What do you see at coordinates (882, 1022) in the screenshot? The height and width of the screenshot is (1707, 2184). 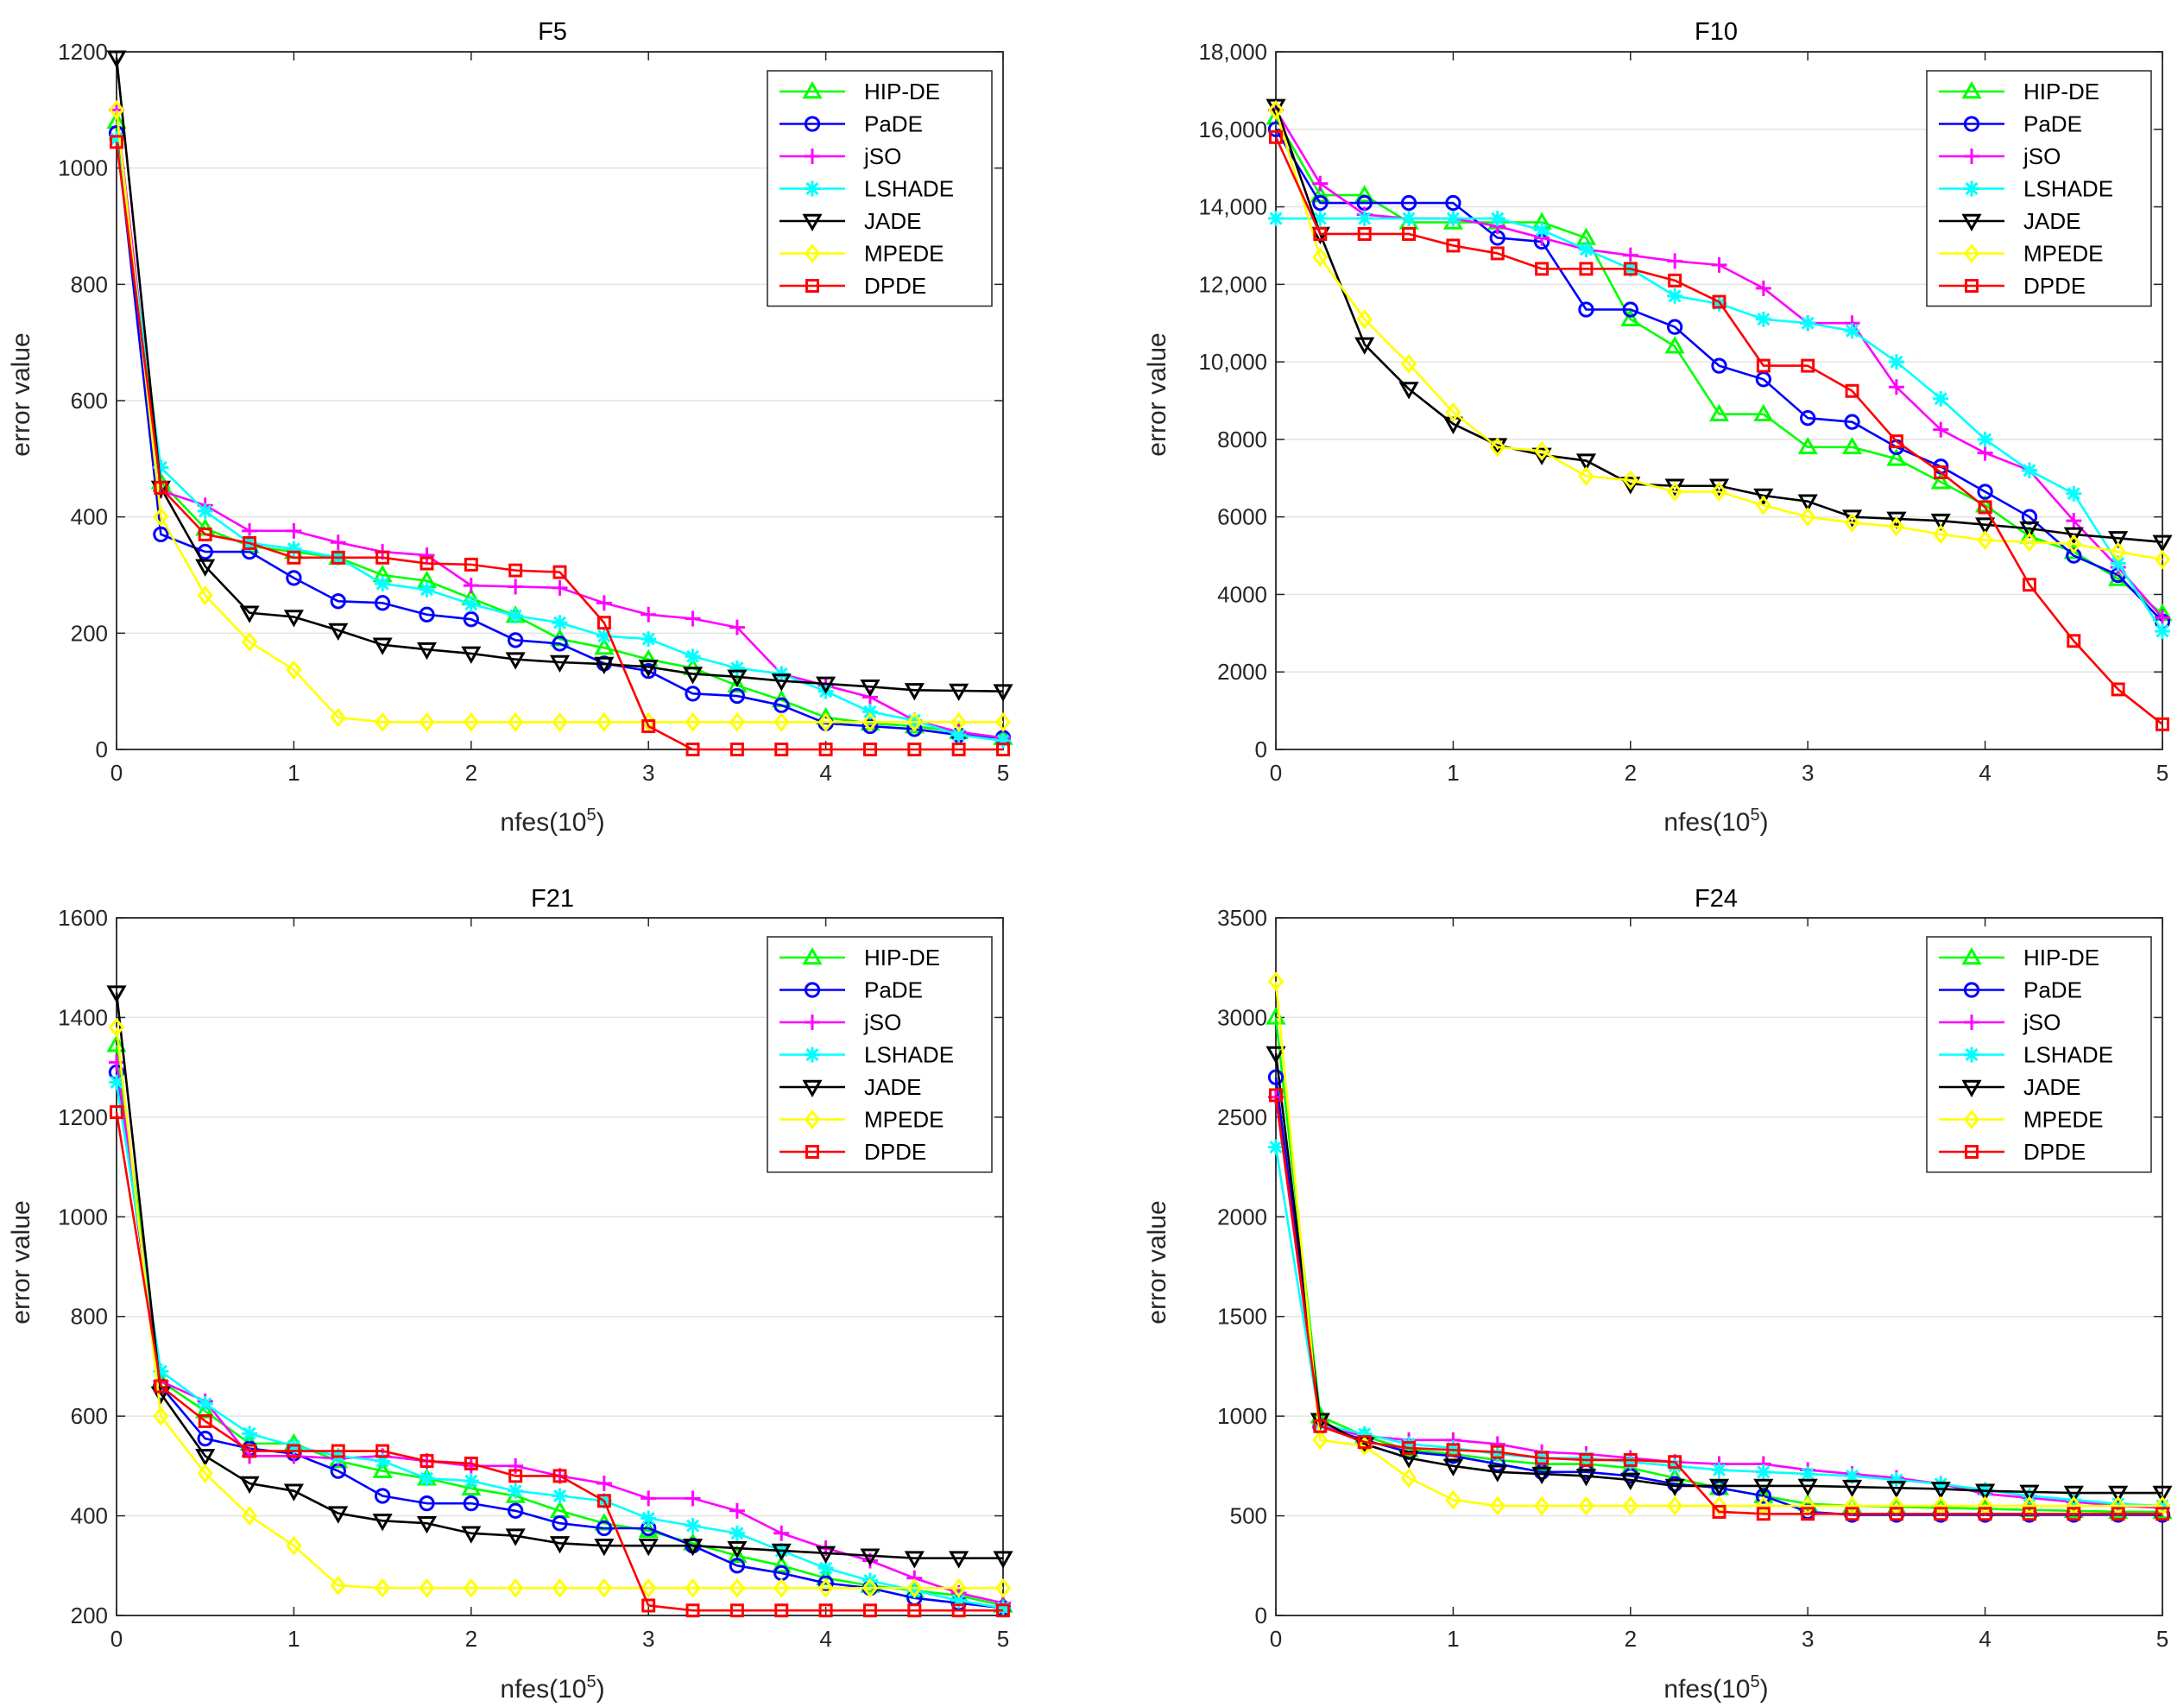 I see `legend-label: jSO` at bounding box center [882, 1022].